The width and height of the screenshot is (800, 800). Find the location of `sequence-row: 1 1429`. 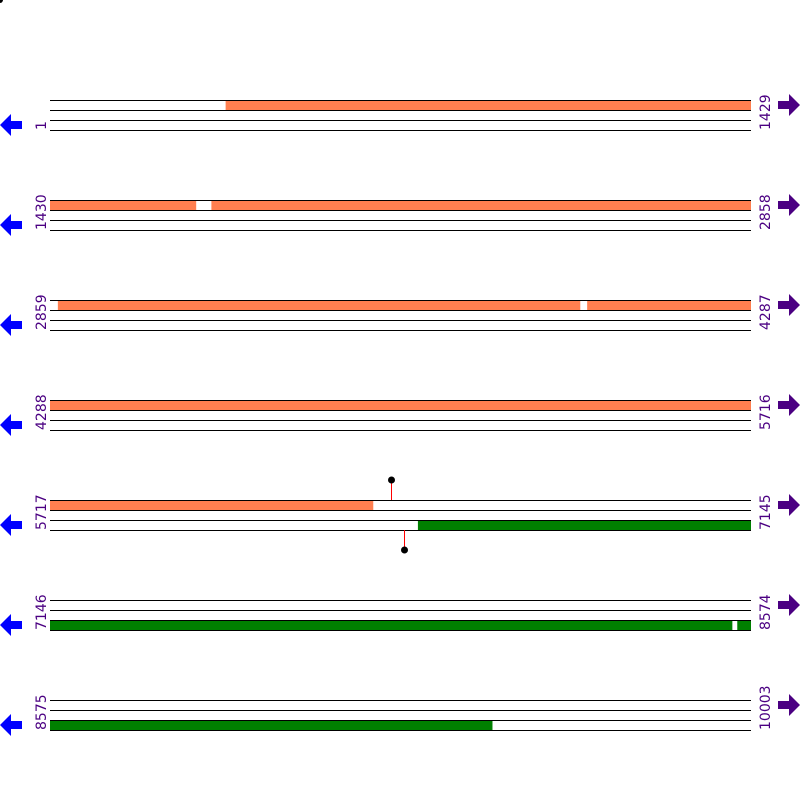

sequence-row: 1 1429 is located at coordinates (400, 115).